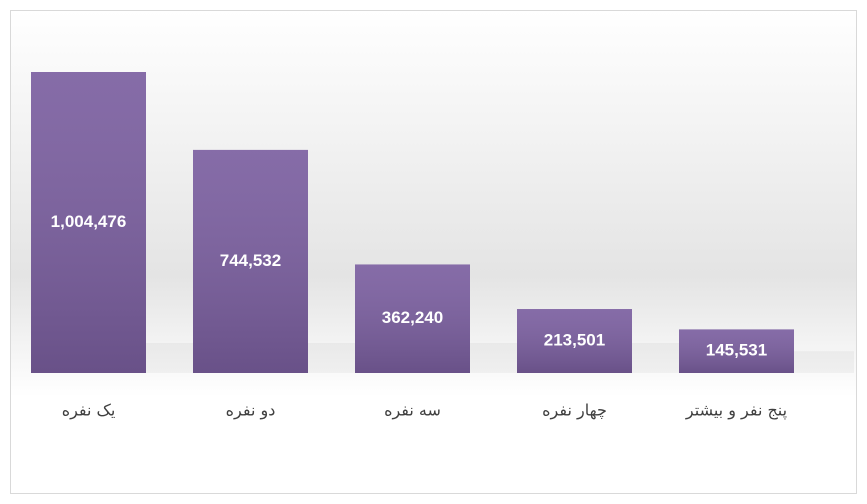 The width and height of the screenshot is (867, 504). I want to click on data-label: 213,501, so click(574, 339).